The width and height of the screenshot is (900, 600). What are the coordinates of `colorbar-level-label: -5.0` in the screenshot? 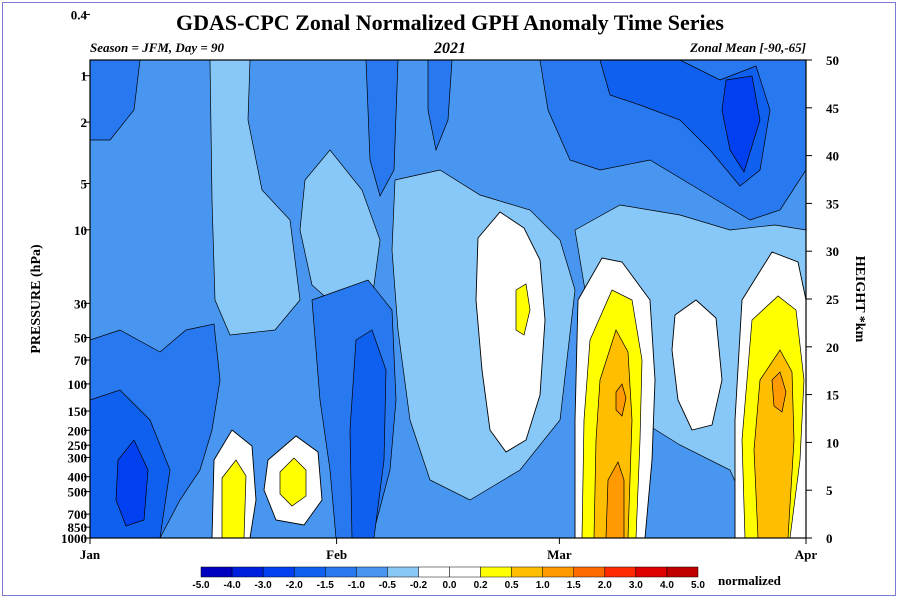 It's located at (201, 585).